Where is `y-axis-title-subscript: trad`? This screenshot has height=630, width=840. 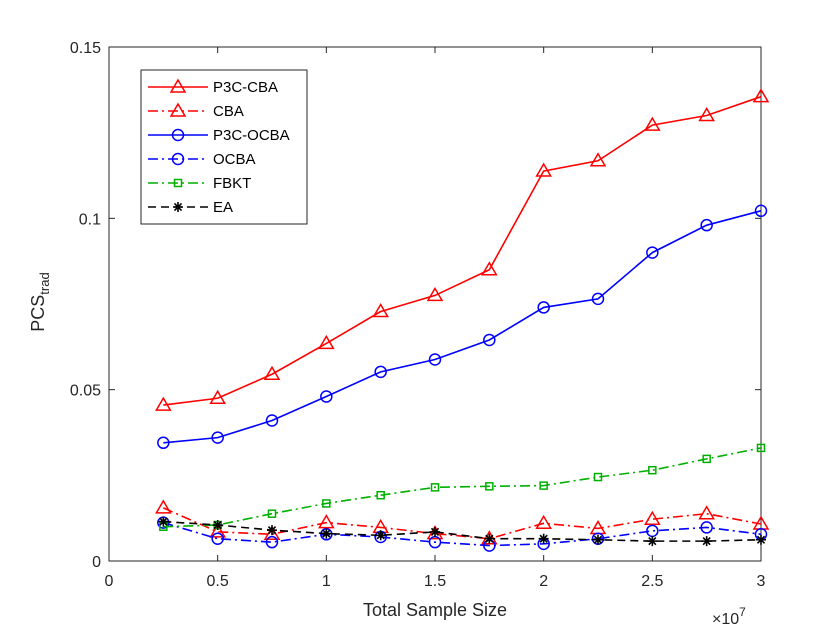
y-axis-title-subscript: trad is located at coordinates (44, 283).